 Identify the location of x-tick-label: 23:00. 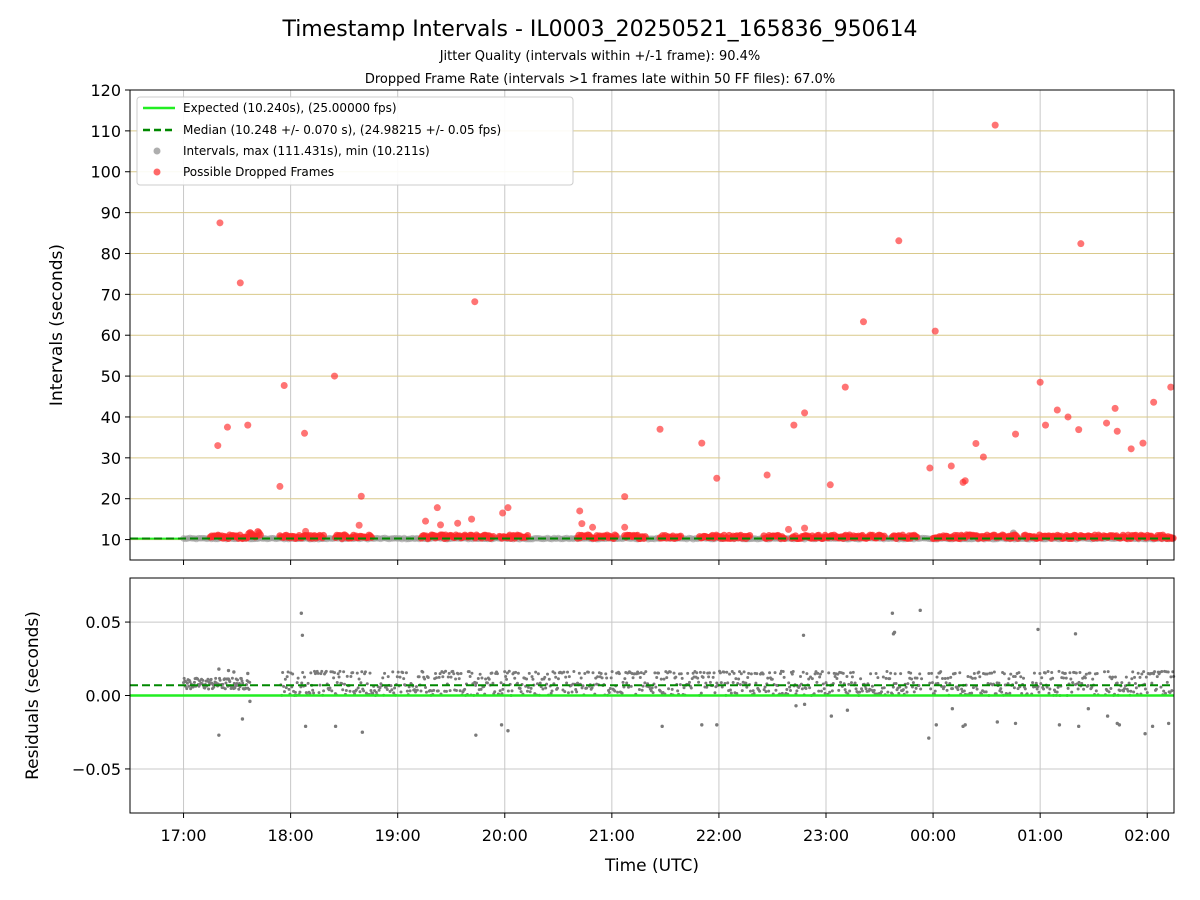
(826, 835).